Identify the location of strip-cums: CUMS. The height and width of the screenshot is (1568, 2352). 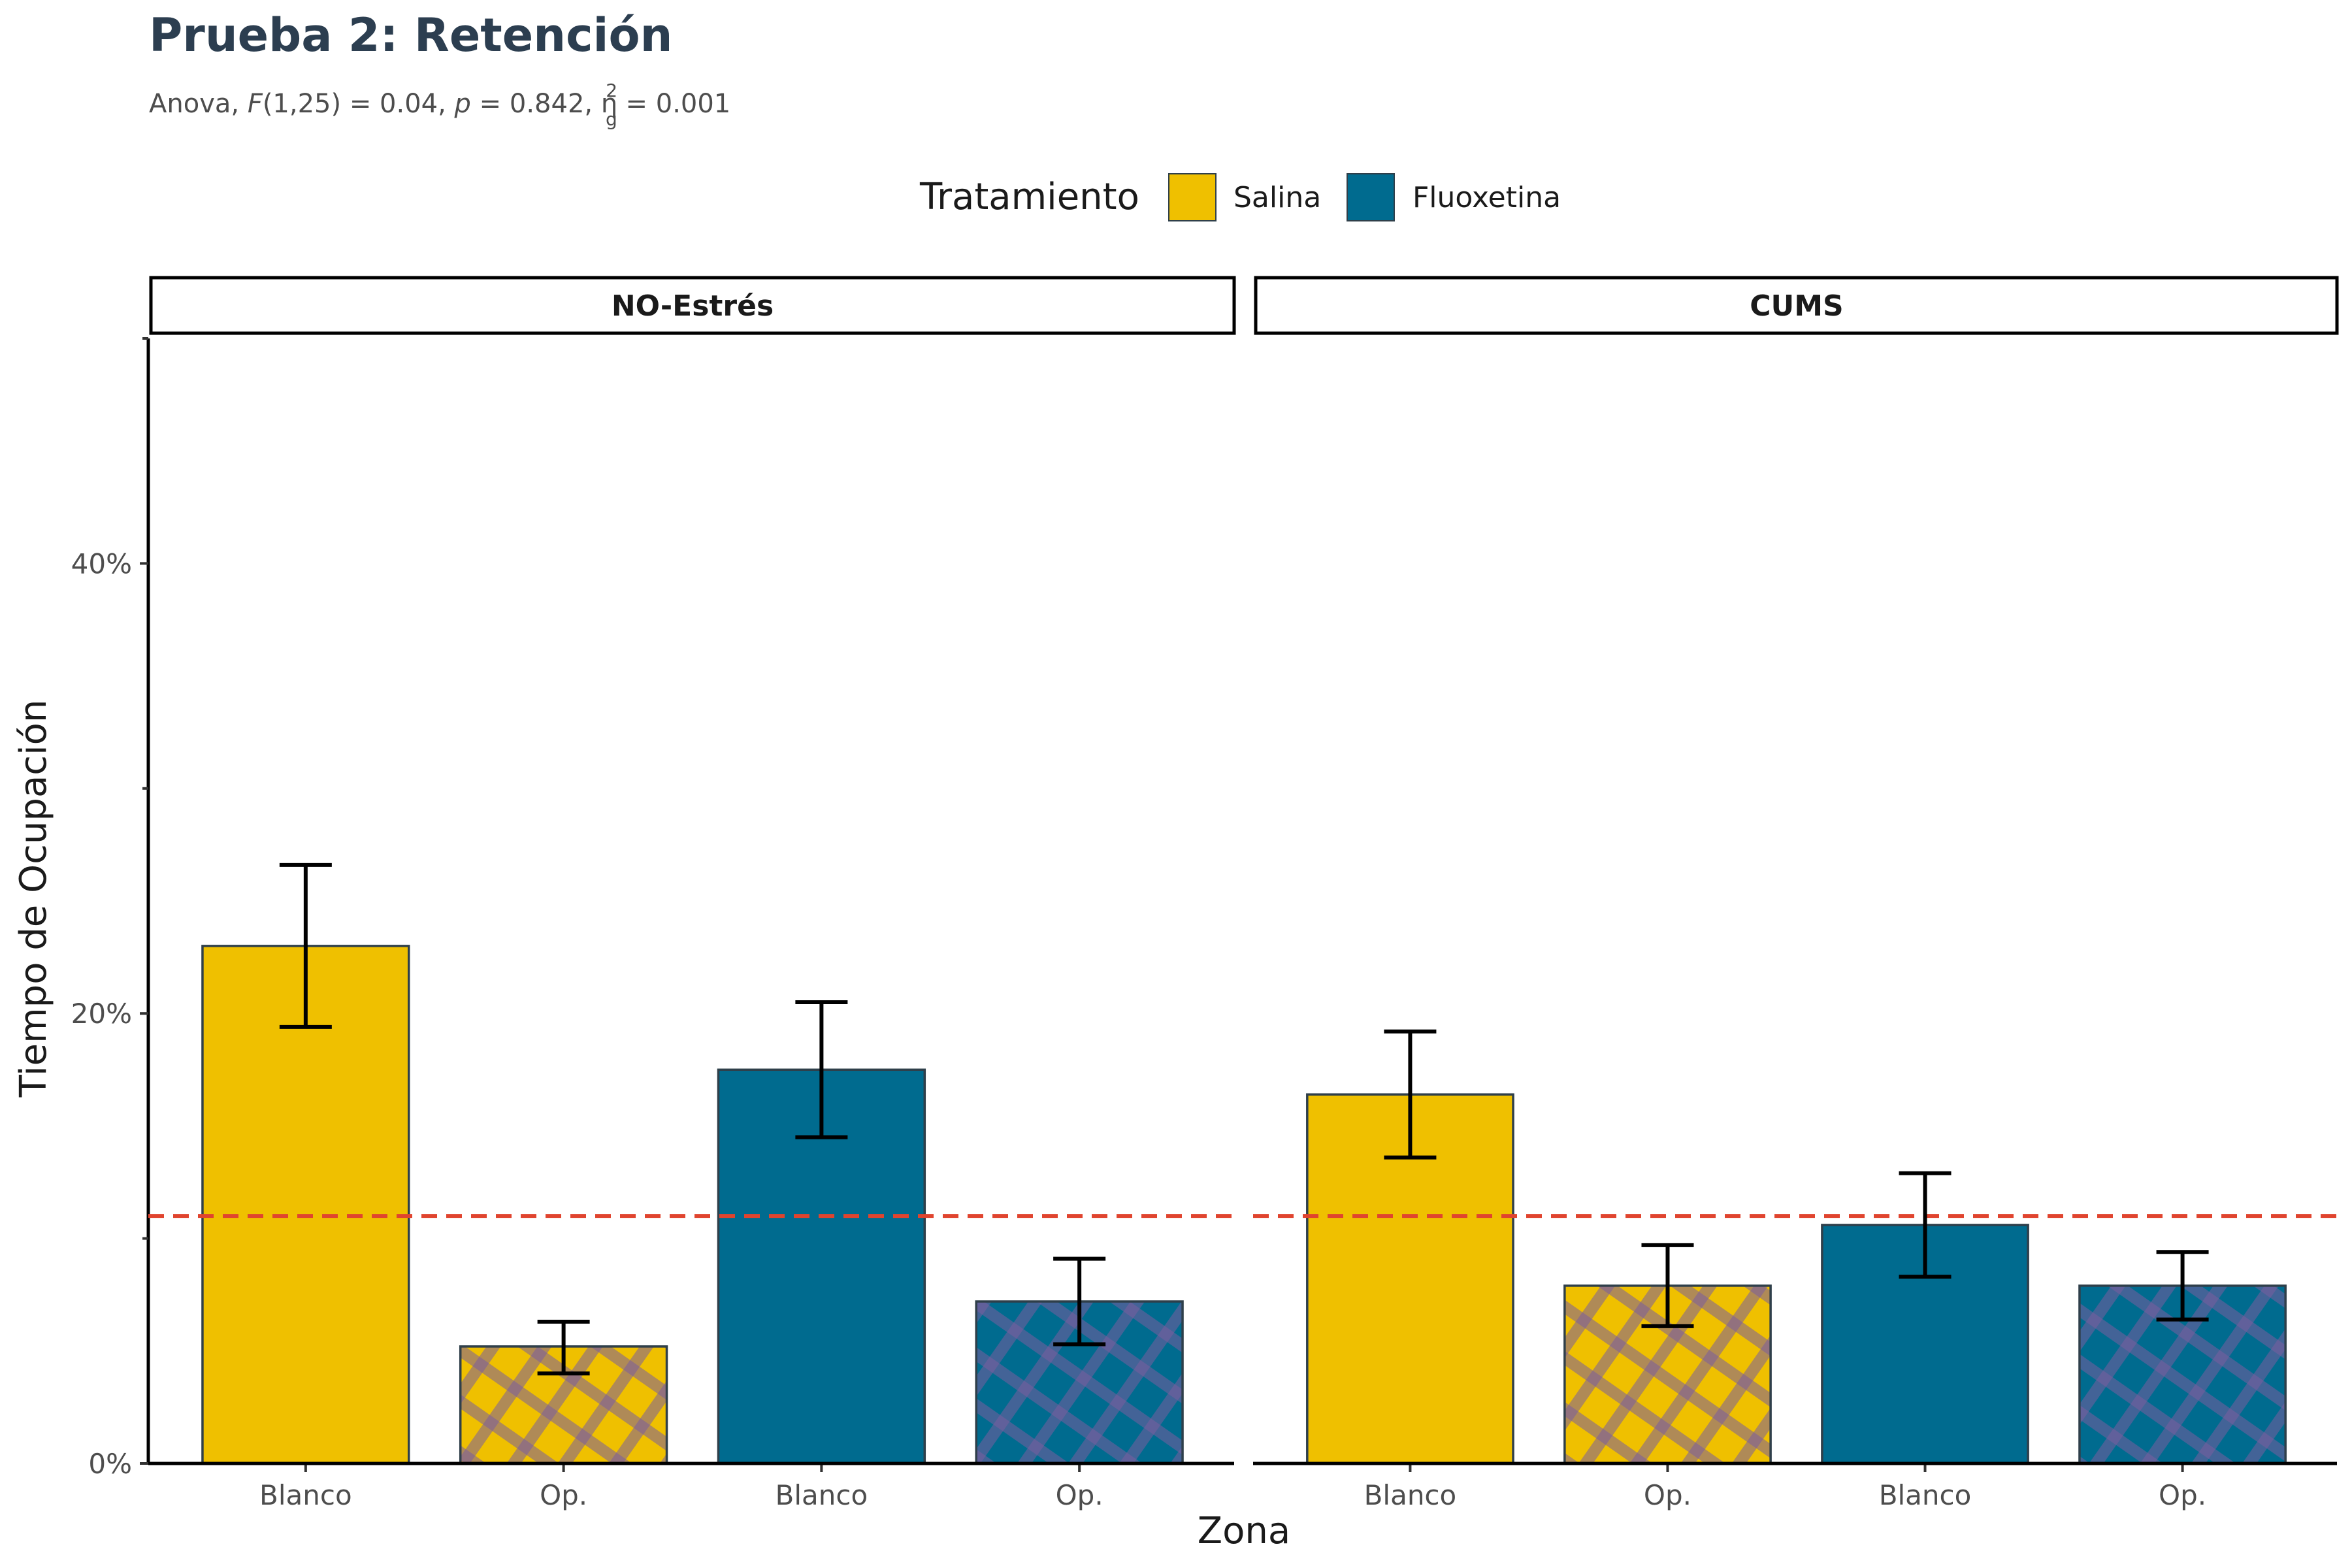
(1796, 305).